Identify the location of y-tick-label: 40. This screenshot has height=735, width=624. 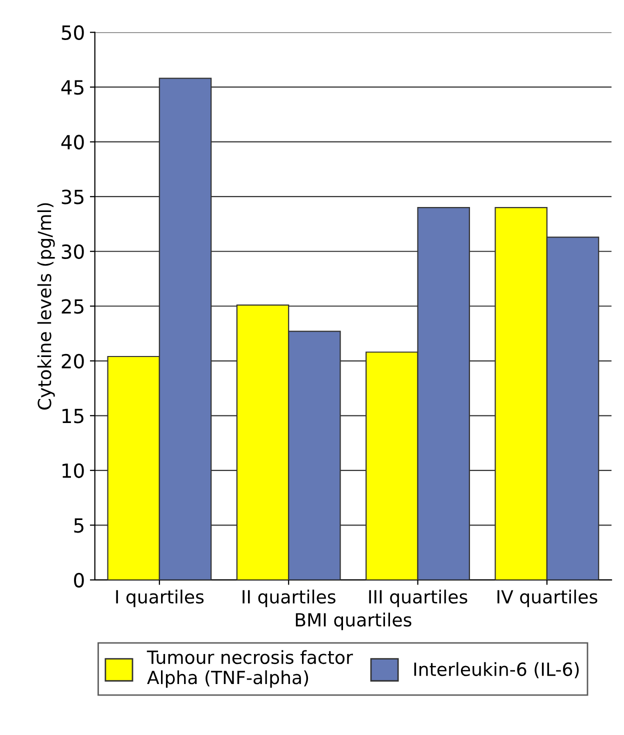
(72, 142).